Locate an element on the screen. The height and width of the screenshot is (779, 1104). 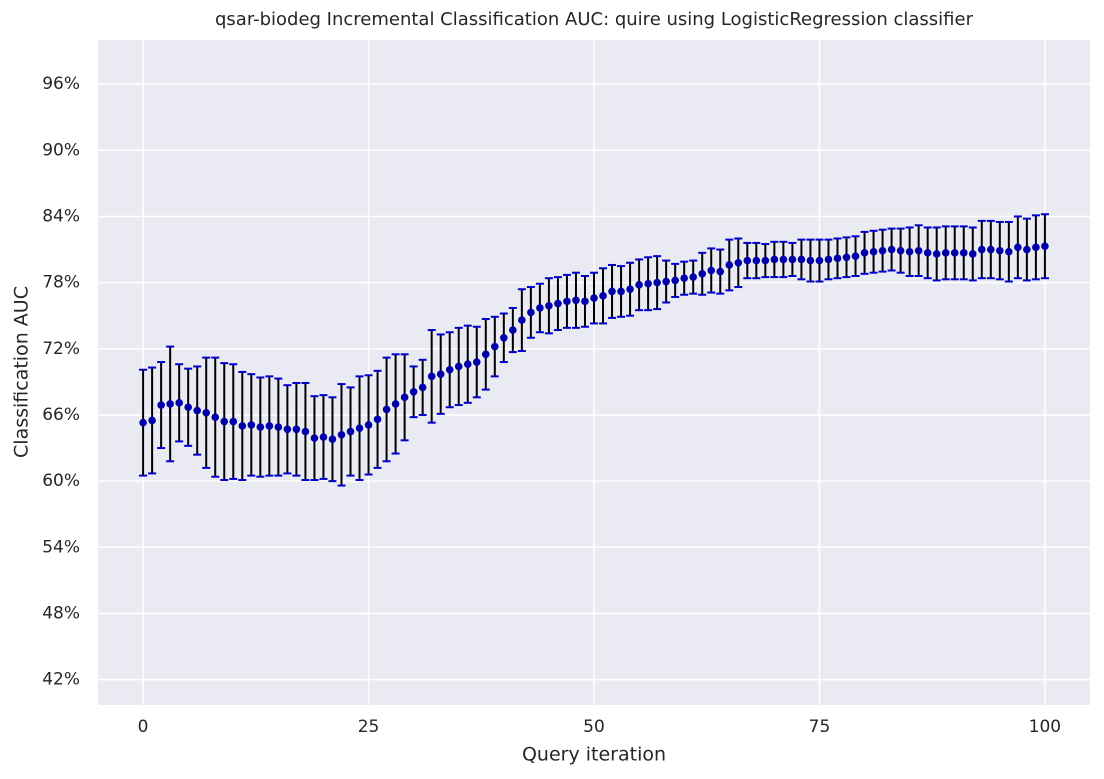
y-tick-label: 72% is located at coordinates (61, 349).